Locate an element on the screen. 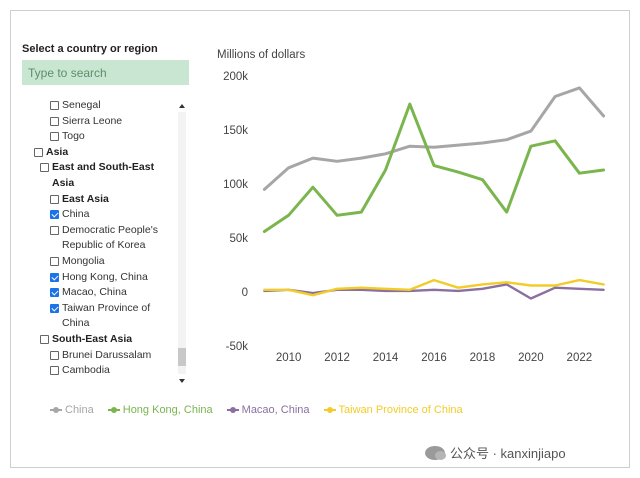 This screenshot has height=478, width=640. tree-item-label: Democratic People's Republic of Korea is located at coordinates (110, 237).